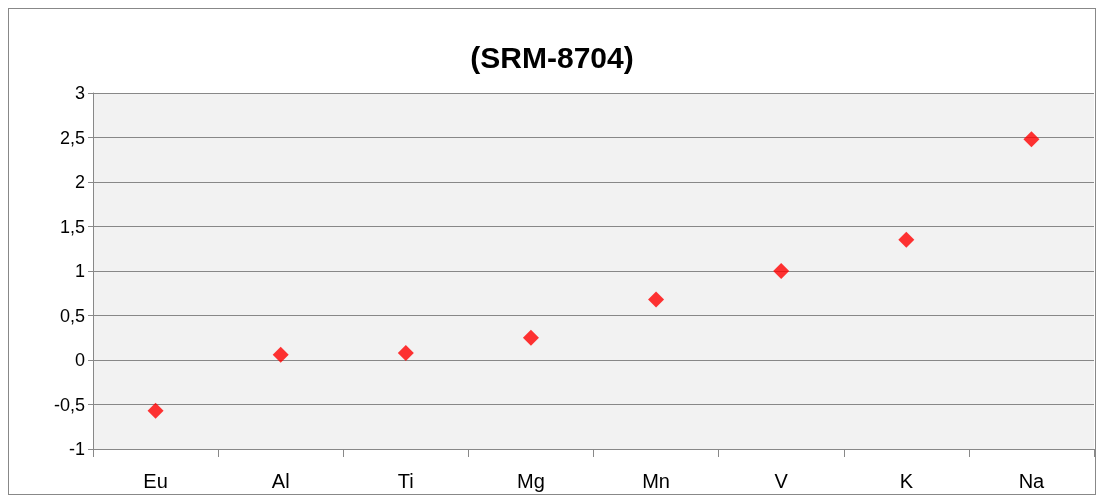 This screenshot has height=503, width=1104. I want to click on x-tick-label: Al, so click(280, 481).